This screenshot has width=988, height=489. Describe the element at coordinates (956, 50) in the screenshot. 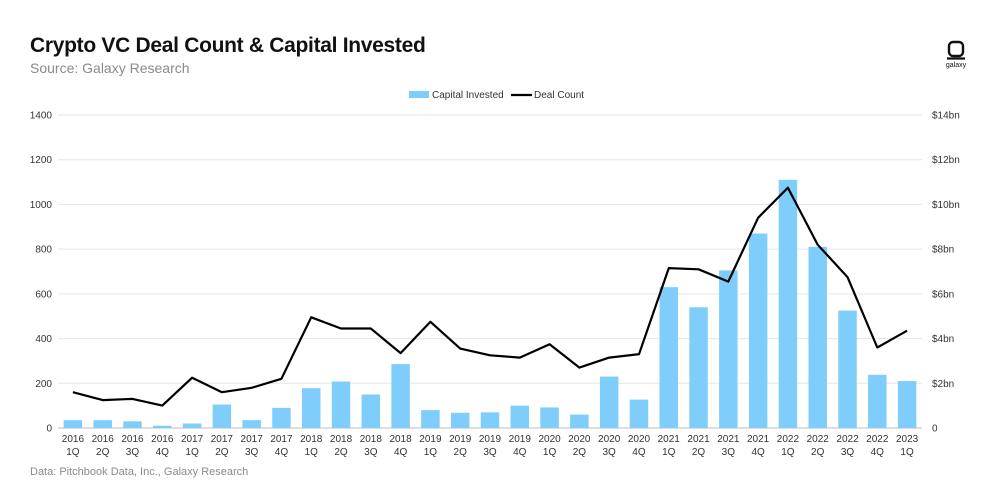

I see `galaxy-logo-icon` at that location.